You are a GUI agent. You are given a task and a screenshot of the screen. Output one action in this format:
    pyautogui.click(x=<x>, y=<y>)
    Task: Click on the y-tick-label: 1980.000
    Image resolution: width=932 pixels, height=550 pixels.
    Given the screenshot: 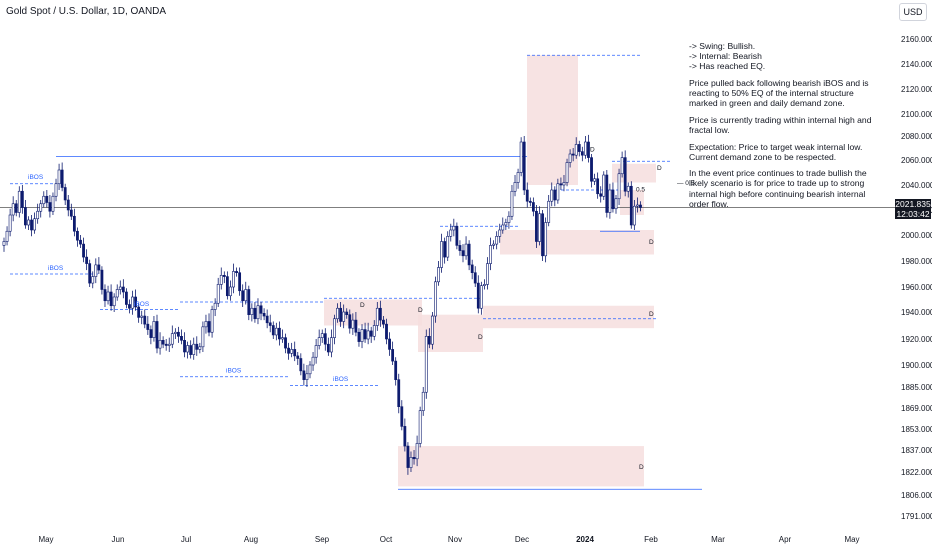 What is the action you would take?
    pyautogui.click(x=916, y=261)
    